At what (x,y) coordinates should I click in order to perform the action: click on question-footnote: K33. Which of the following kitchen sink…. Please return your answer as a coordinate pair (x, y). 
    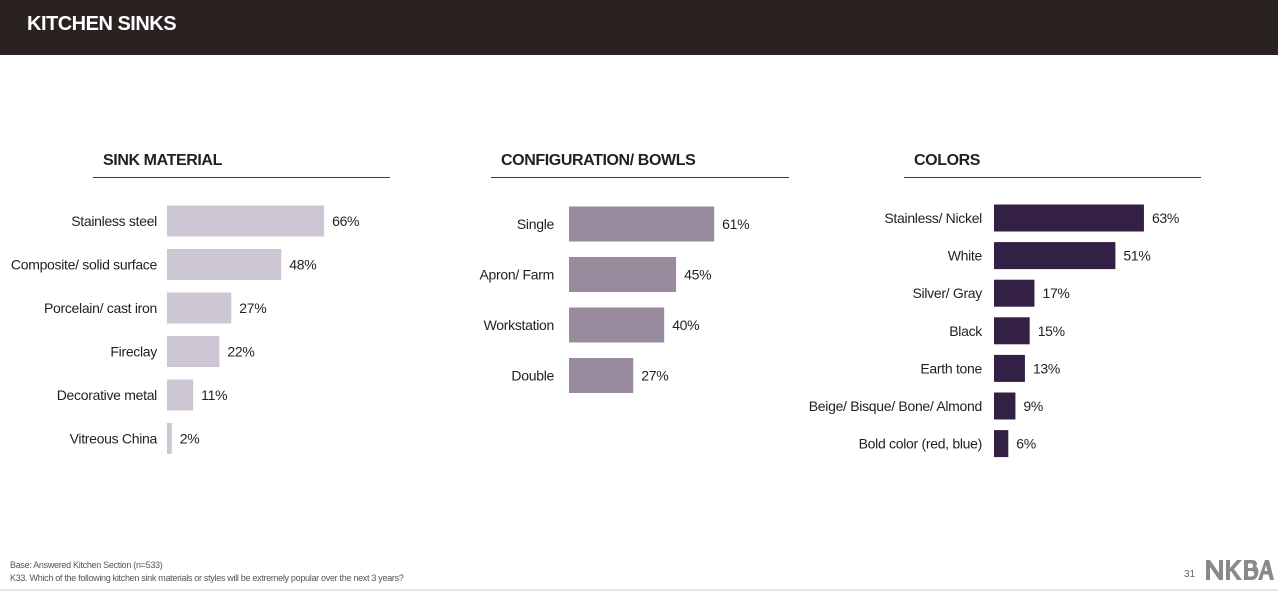
    Looking at the image, I should click on (207, 578).